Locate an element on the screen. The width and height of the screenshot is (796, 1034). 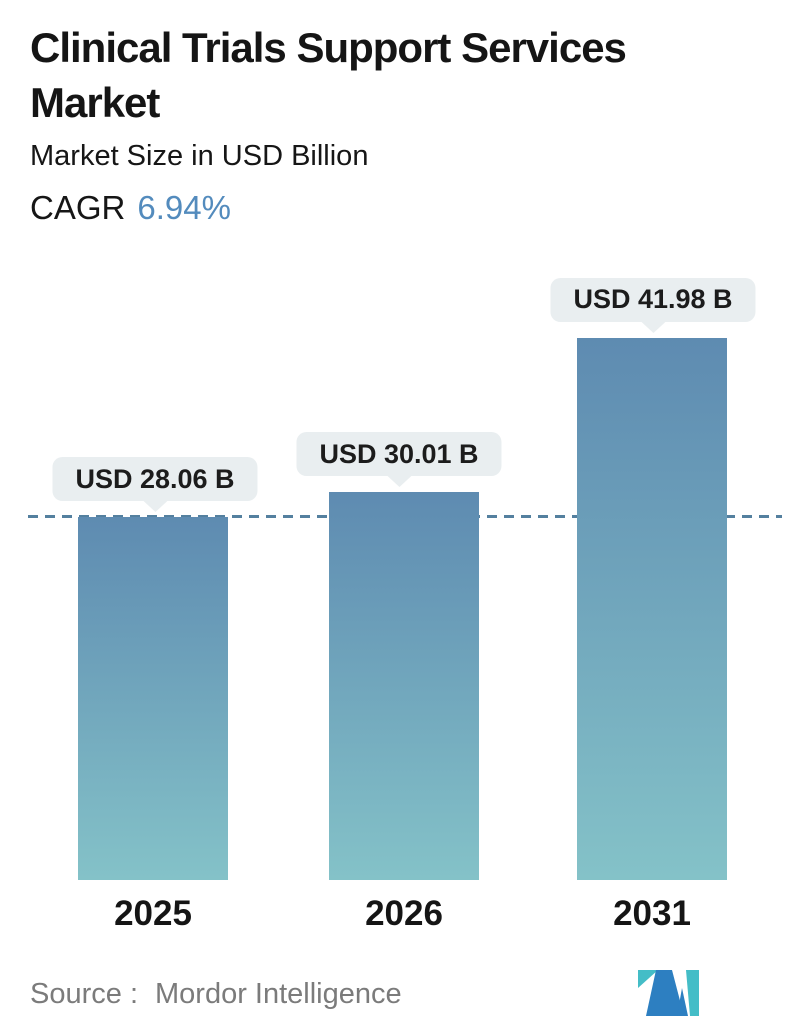
x-axis-label: 2031 is located at coordinates (652, 913).